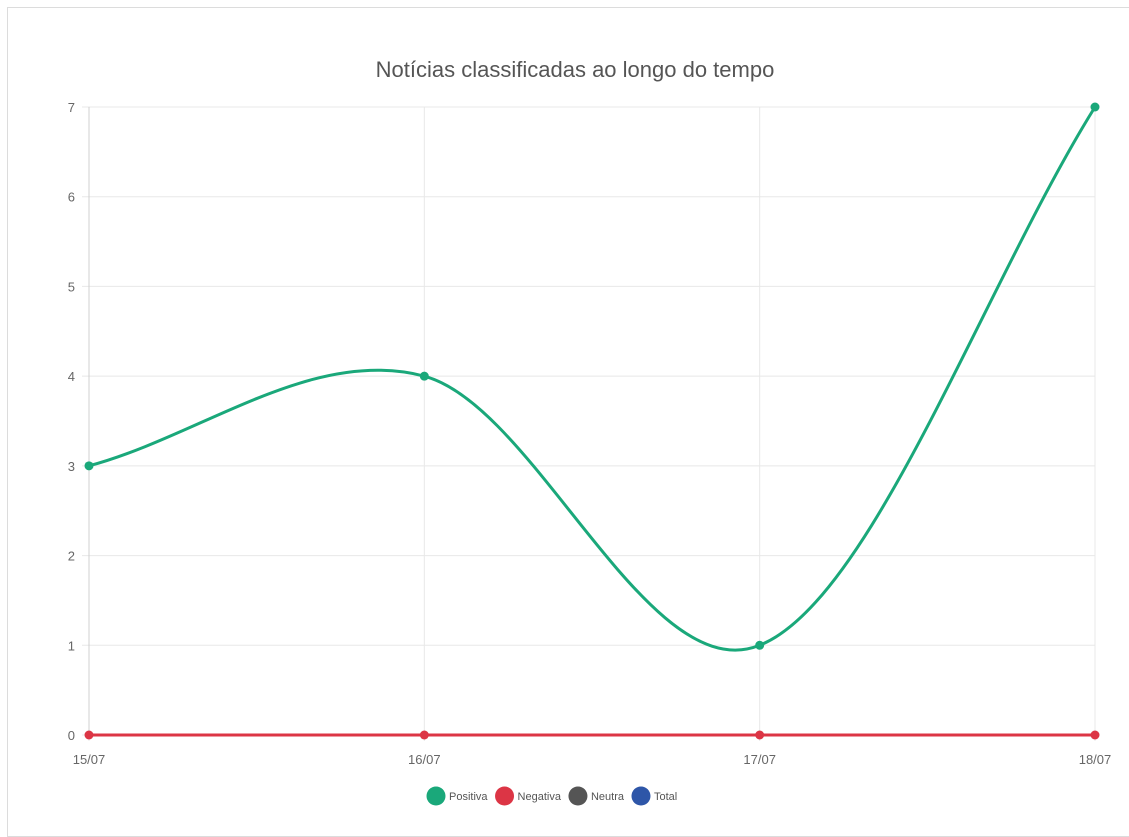  I want to click on legend-label: Neutra, so click(608, 797).